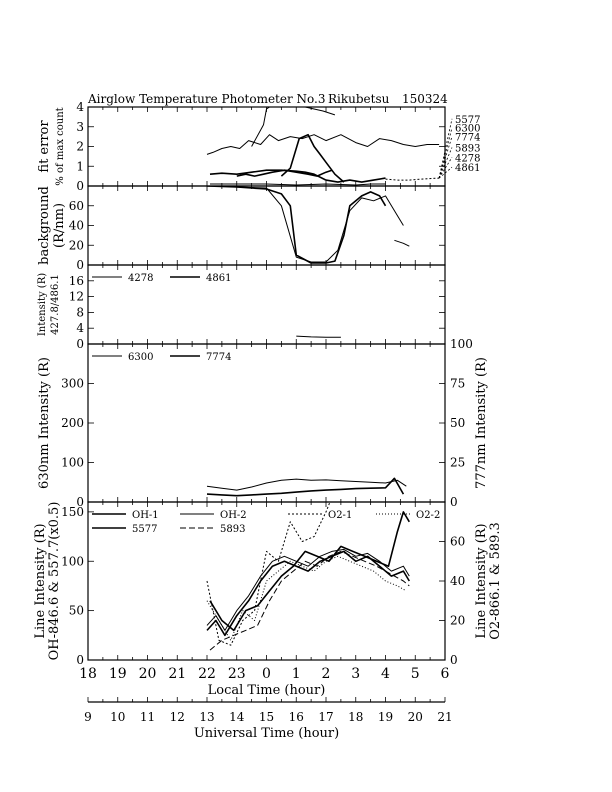  Describe the element at coordinates (355, 674) in the screenshot. I see `lt-tick-label: 3` at that location.